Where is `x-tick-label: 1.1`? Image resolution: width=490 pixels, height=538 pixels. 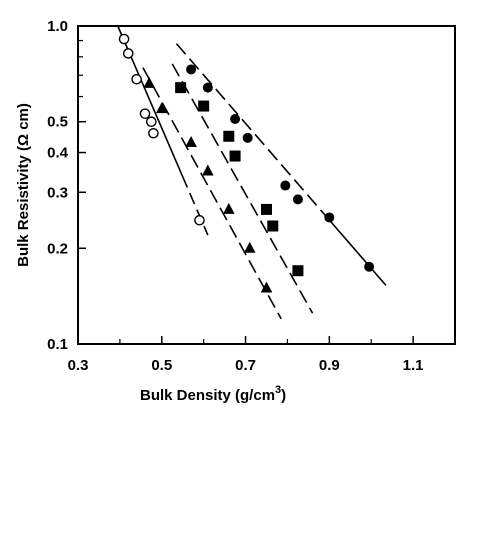
x-tick-label: 1.1 is located at coordinates (413, 365).